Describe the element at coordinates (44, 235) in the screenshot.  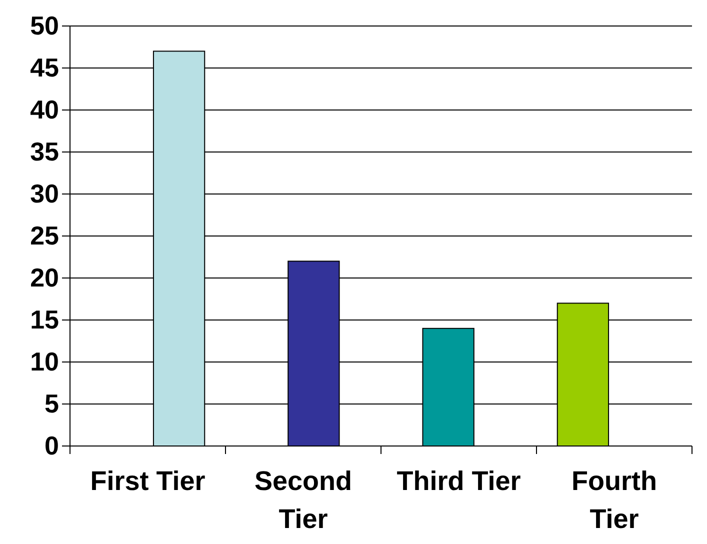
I see `y-tick-label: 25` at that location.